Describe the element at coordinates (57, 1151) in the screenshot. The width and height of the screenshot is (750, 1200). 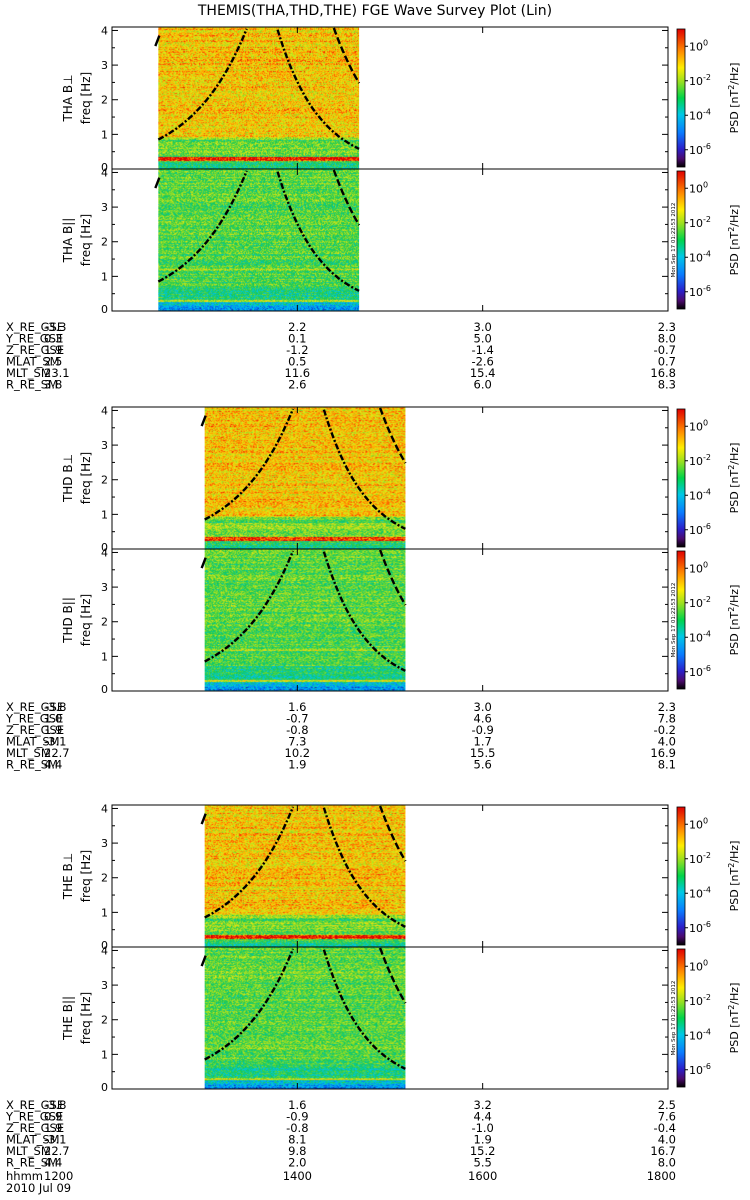
I see `orbit-value: 22.7` at that location.